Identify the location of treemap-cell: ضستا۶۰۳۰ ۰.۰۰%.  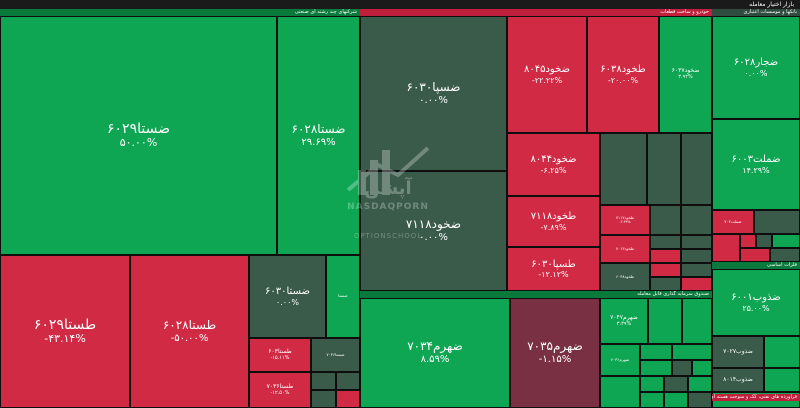
(287, 296).